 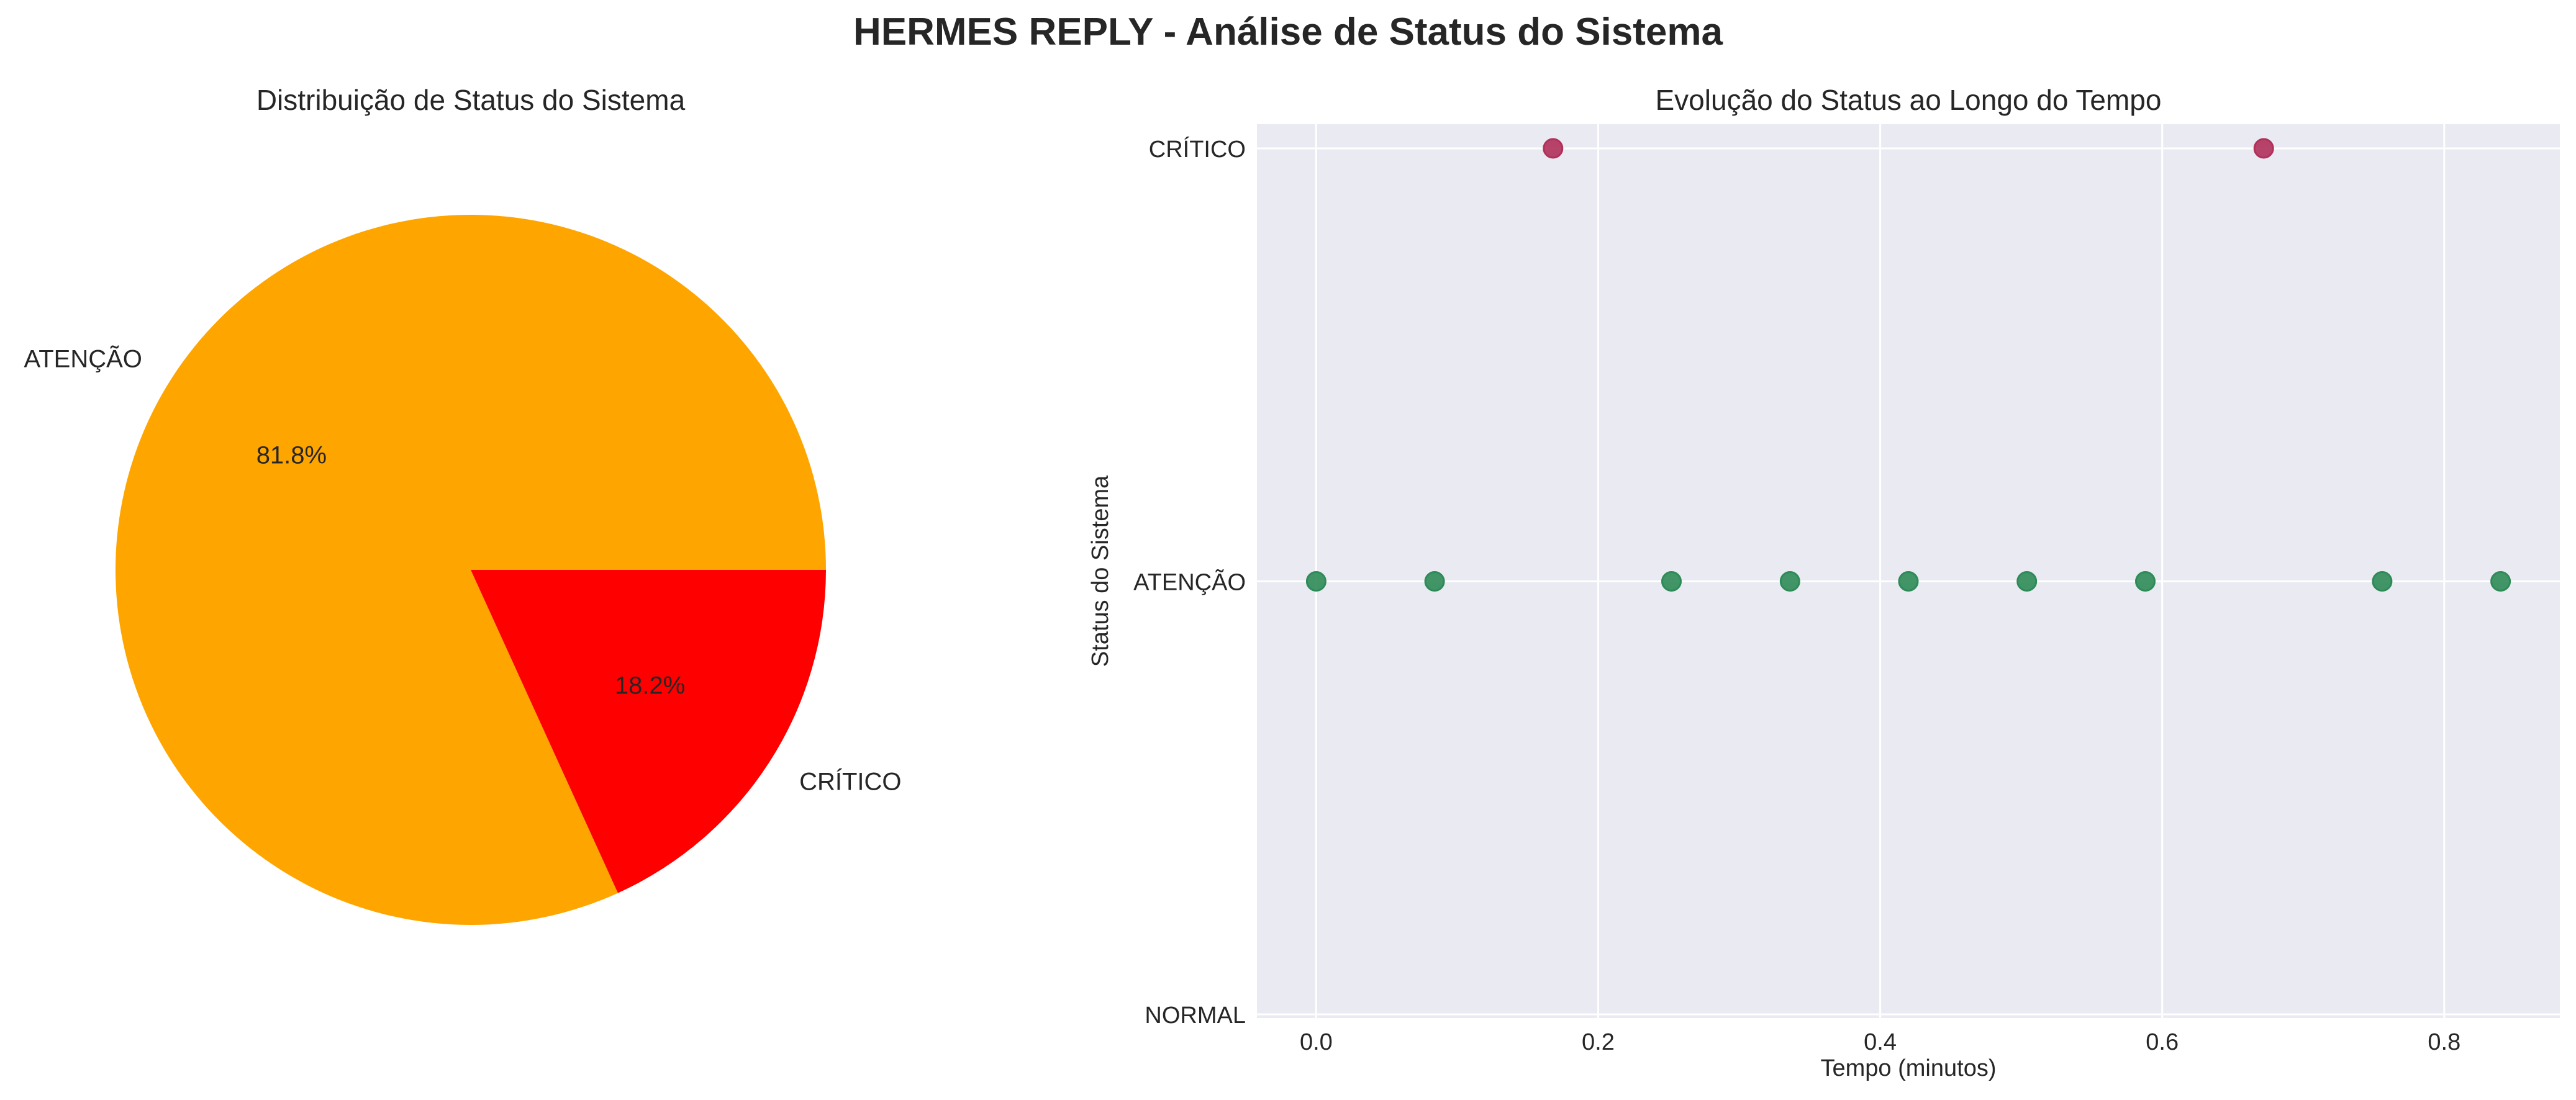 I want to click on scatter-y-tick-labels: NORMAL ATENÇÃO CRÍTICO, so click(x=1189, y=582).